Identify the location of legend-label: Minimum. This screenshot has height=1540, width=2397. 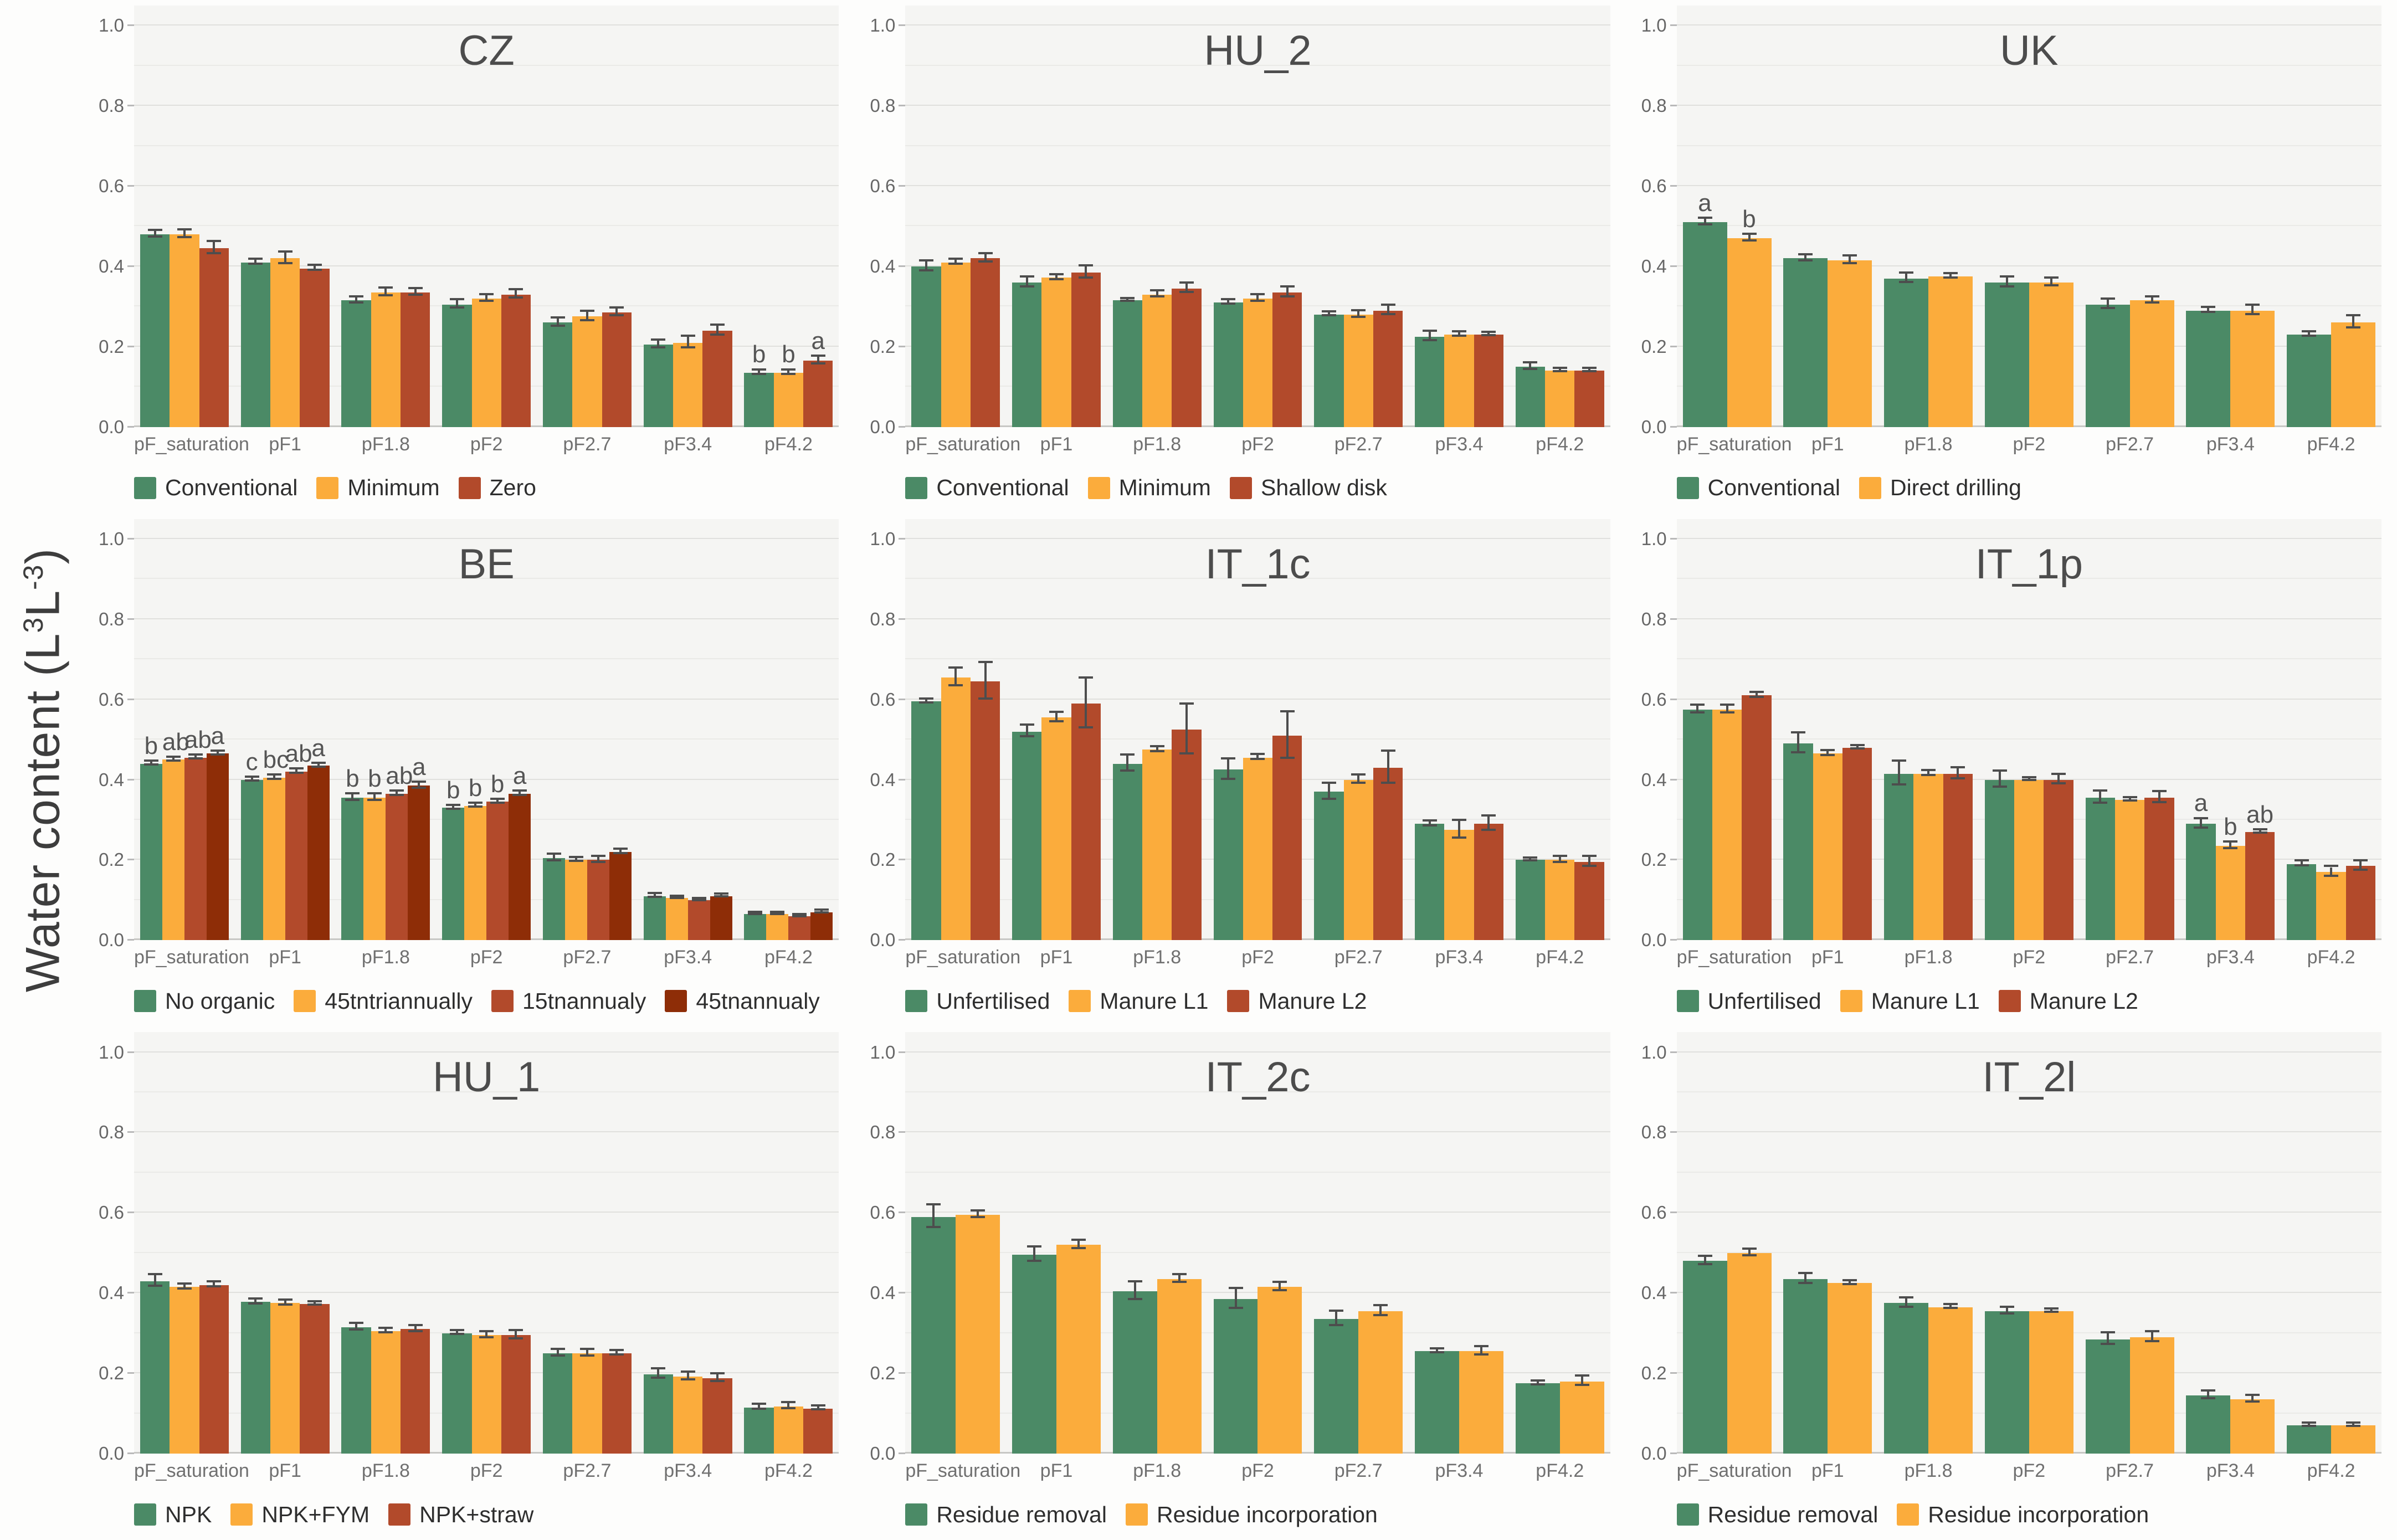
(1164, 488).